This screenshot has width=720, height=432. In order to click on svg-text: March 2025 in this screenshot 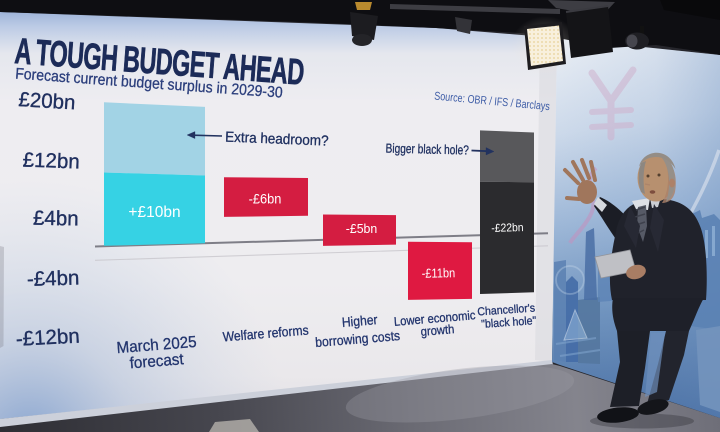, I will do `click(157, 346)`.